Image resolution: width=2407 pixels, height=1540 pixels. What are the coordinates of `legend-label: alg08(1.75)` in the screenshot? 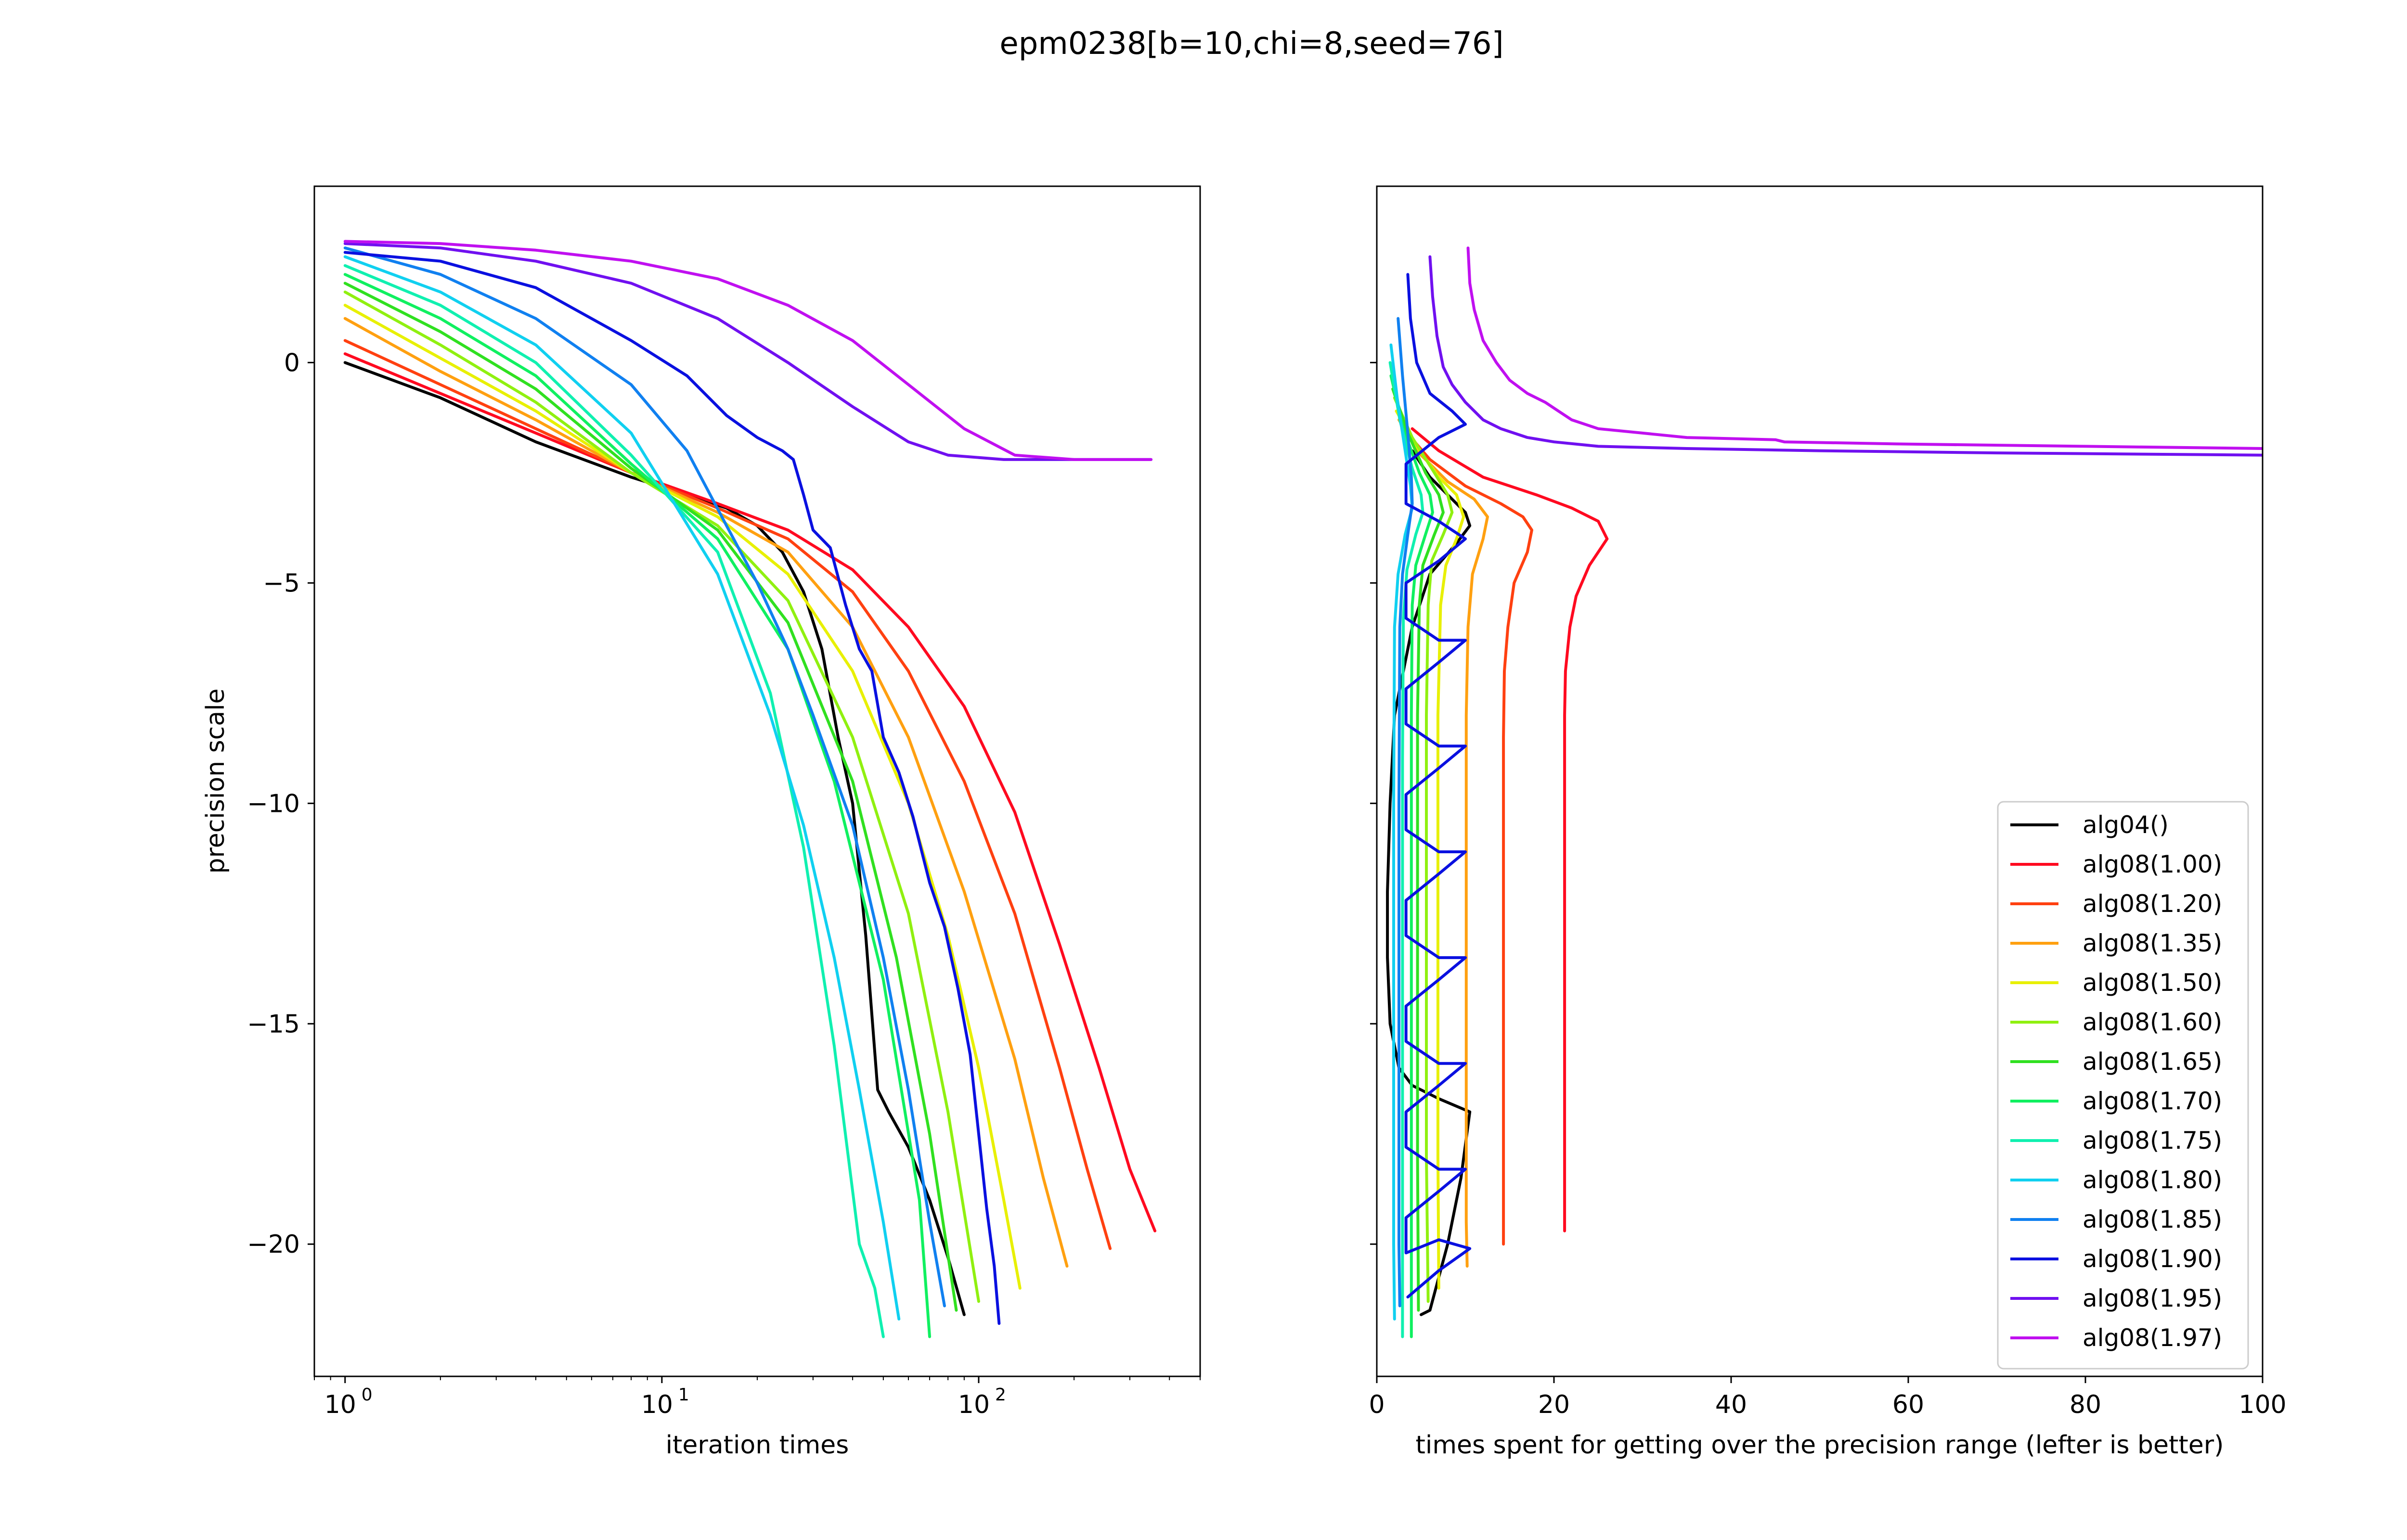 It's located at (2152, 1141).